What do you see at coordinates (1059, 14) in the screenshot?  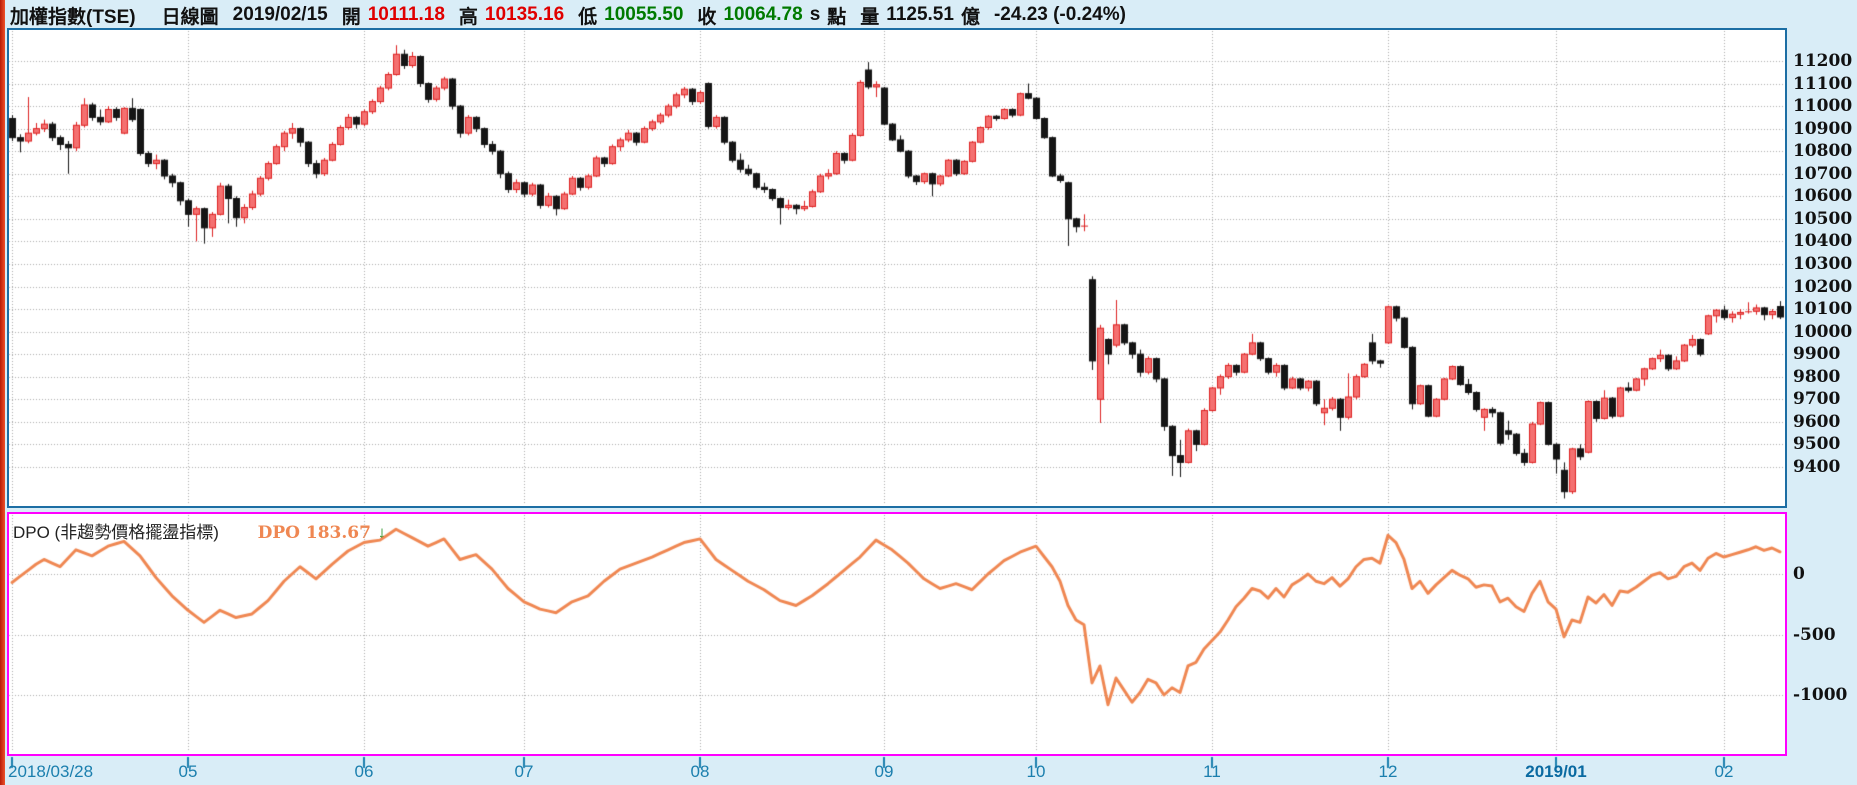 I see `change-value: -24.23 (-0.24%)` at bounding box center [1059, 14].